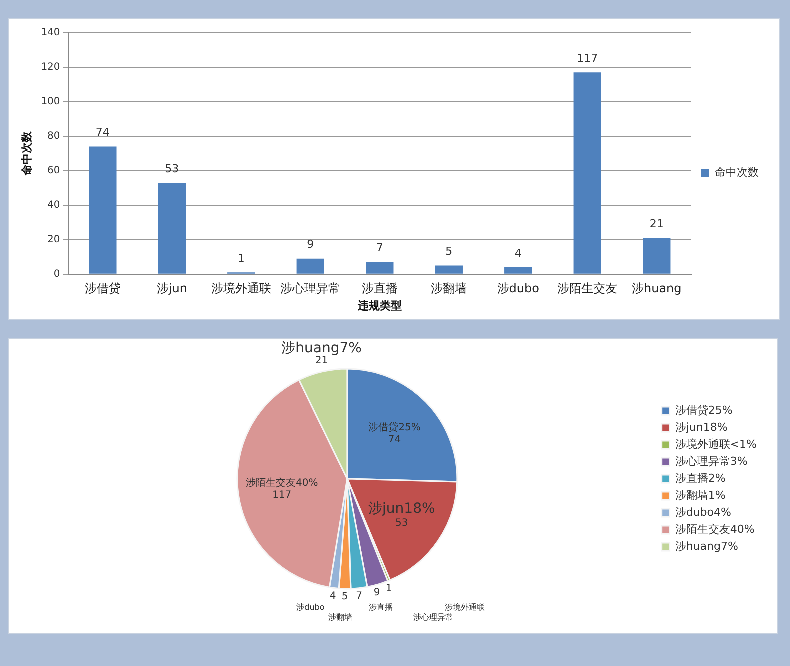 This screenshot has height=666, width=790. I want to click on legend-label: 命中次数, so click(737, 172).